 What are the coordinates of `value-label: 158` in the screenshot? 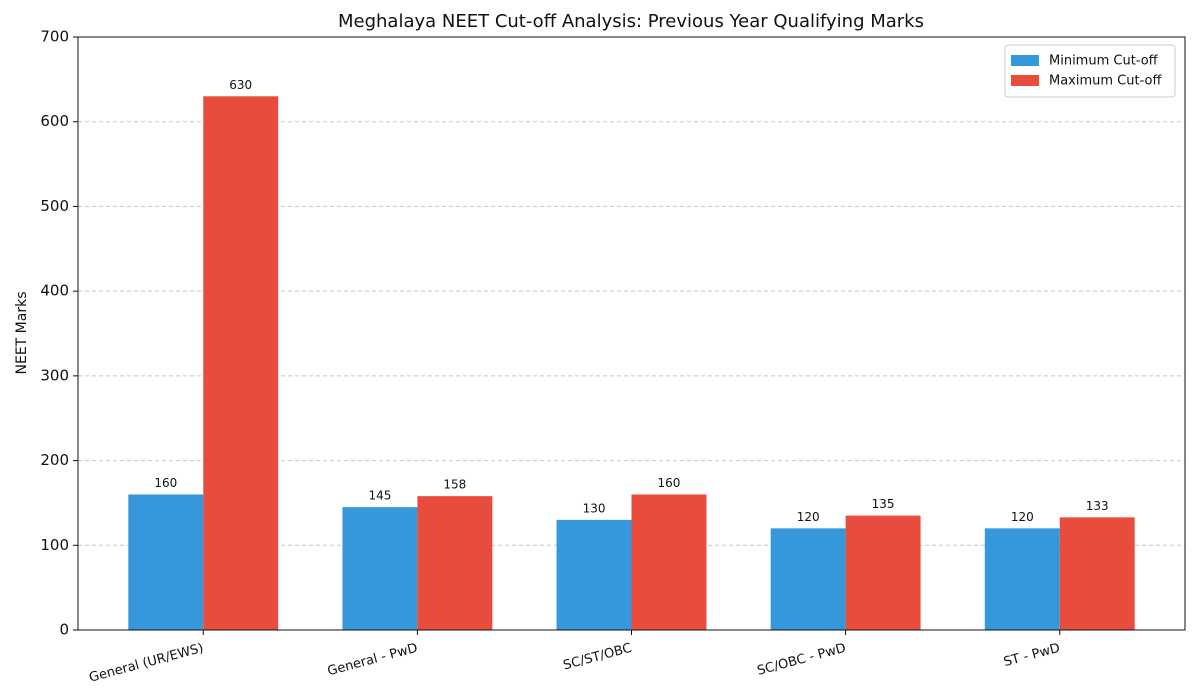 It's located at (454, 485).